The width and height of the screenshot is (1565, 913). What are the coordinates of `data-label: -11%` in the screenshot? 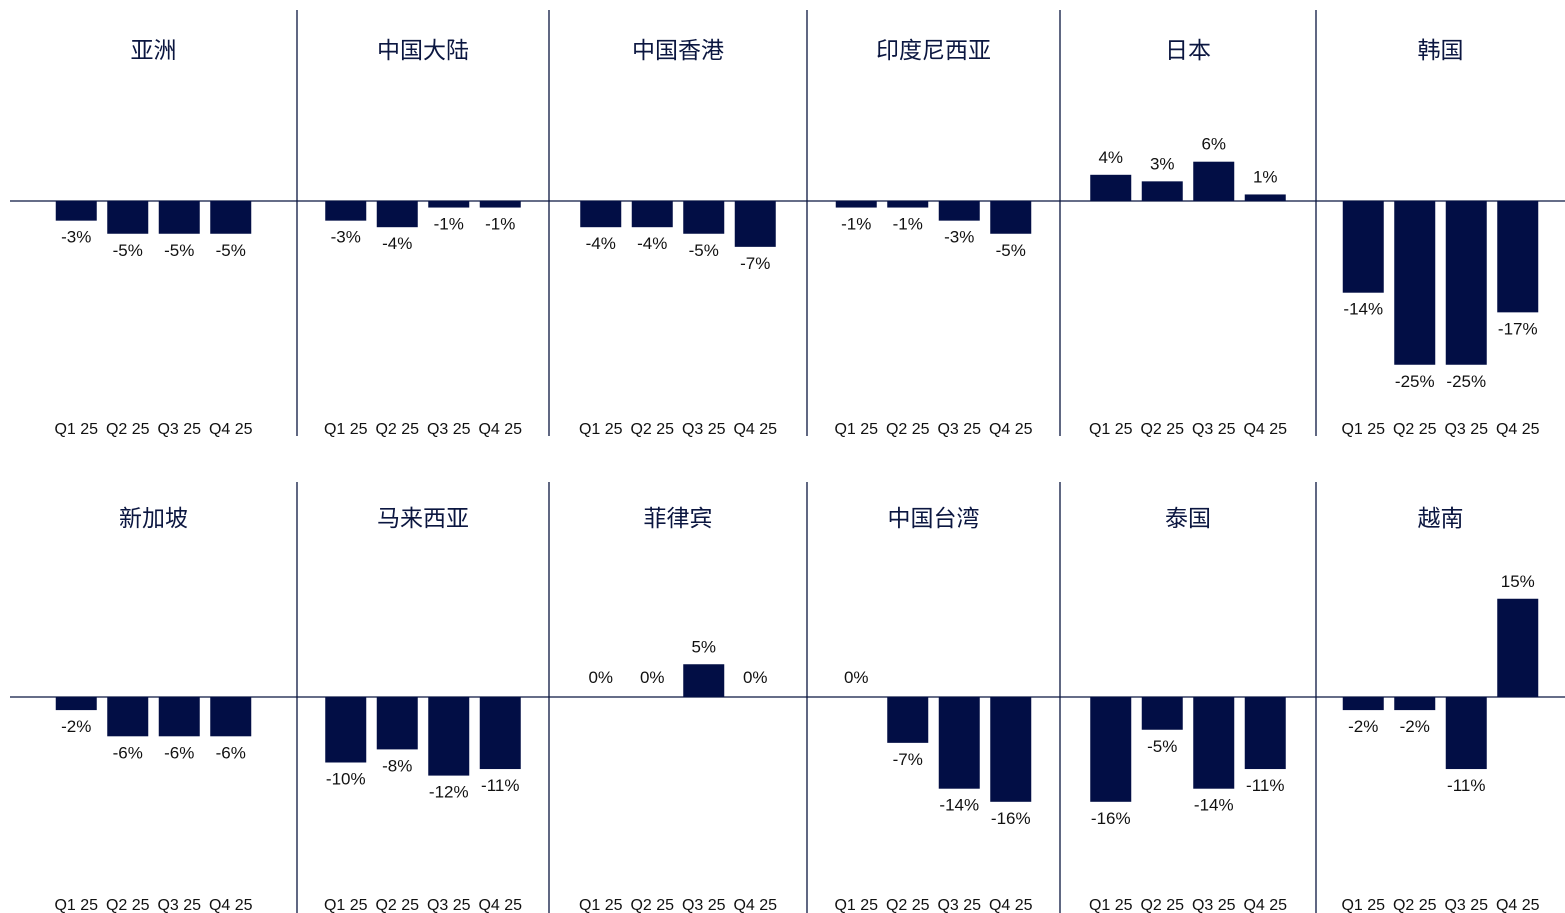 It's located at (1265, 785).